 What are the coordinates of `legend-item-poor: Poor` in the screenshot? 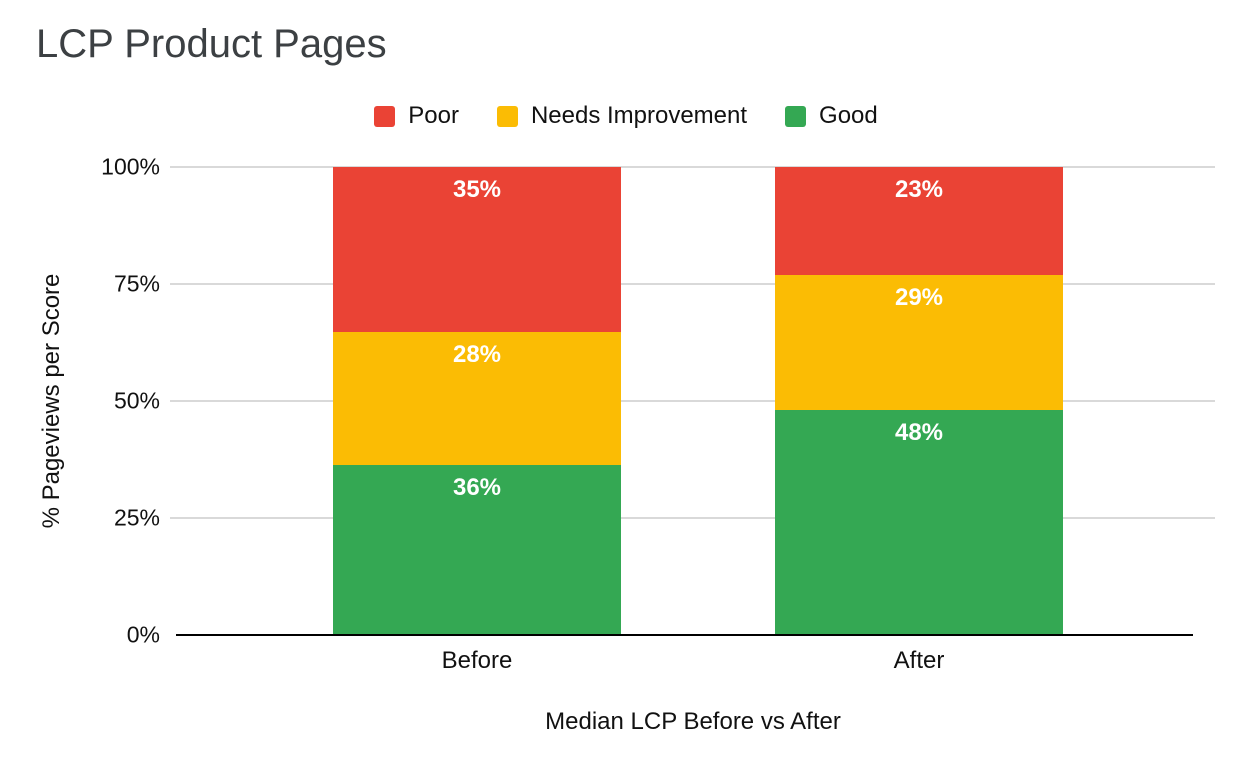 It's located at (416, 116).